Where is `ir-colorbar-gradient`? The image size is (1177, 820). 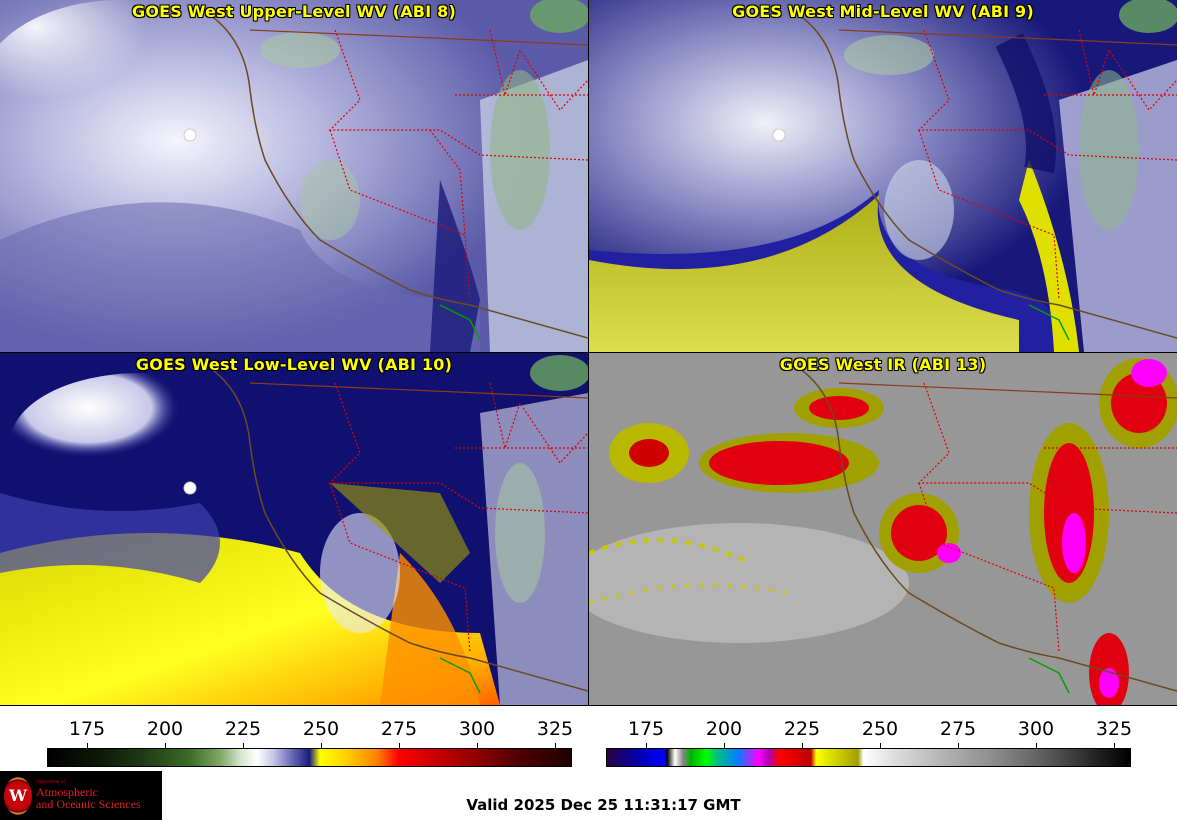
ir-colorbar-gradient is located at coordinates (868, 757).